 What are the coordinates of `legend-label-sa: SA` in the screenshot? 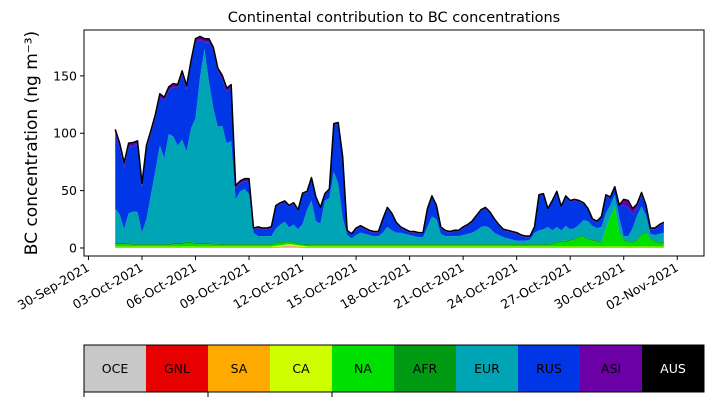 It's located at (239, 368).